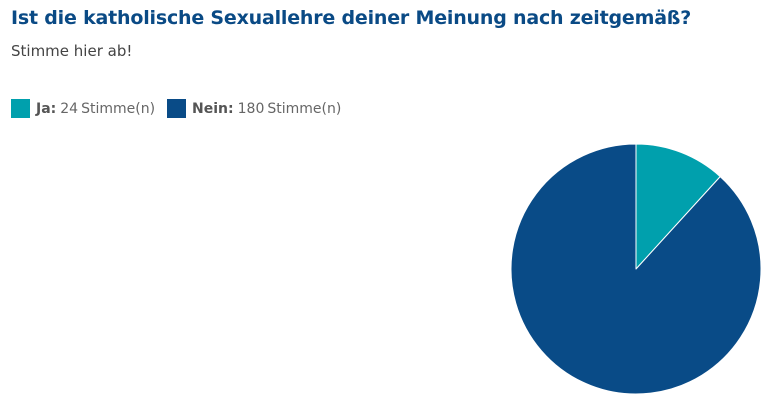 This screenshot has height=406, width=772. Describe the element at coordinates (20, 108) in the screenshot. I see `legend-swatch-ja` at that location.